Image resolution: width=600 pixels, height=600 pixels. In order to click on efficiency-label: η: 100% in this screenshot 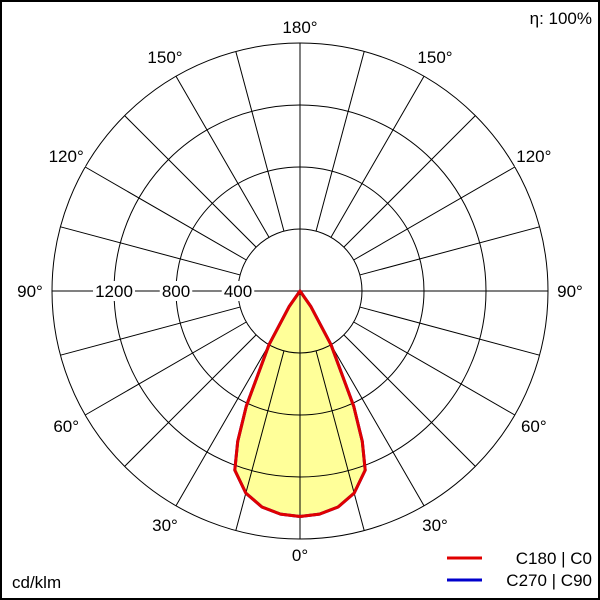, I will do `click(561, 18)`.